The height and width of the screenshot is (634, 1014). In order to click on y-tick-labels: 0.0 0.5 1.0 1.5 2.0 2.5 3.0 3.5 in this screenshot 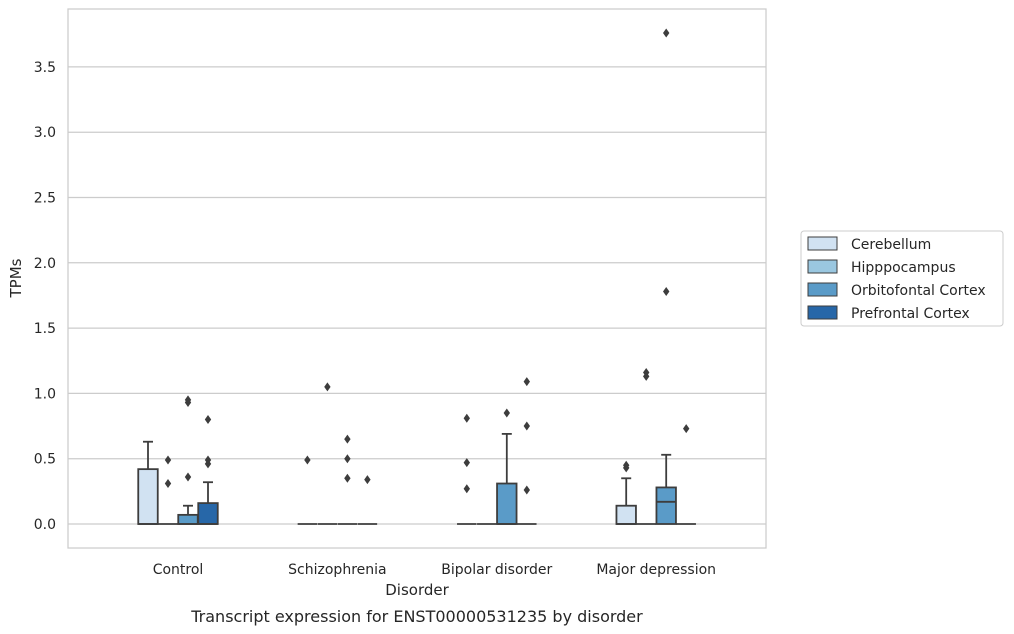, I will do `click(45, 296)`.